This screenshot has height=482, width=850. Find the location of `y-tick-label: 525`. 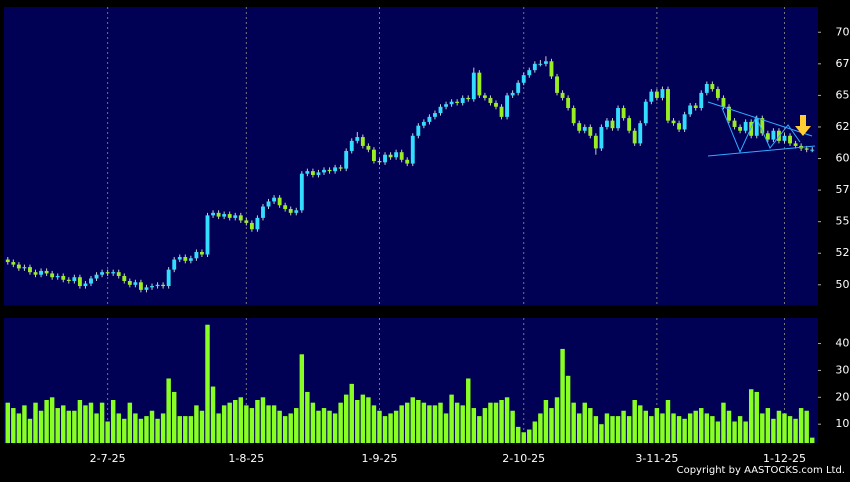

y-tick-label: 525 is located at coordinates (843, 252).